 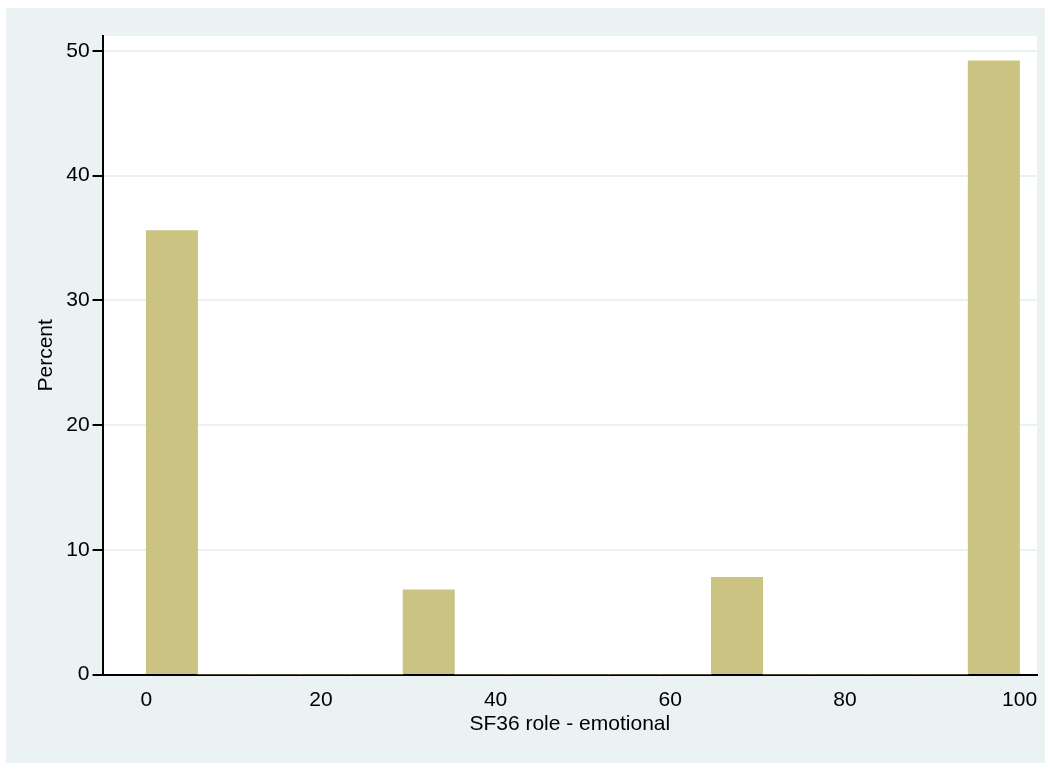 What do you see at coordinates (78, 49) in the screenshot?
I see `y-tick-label: 50` at bounding box center [78, 49].